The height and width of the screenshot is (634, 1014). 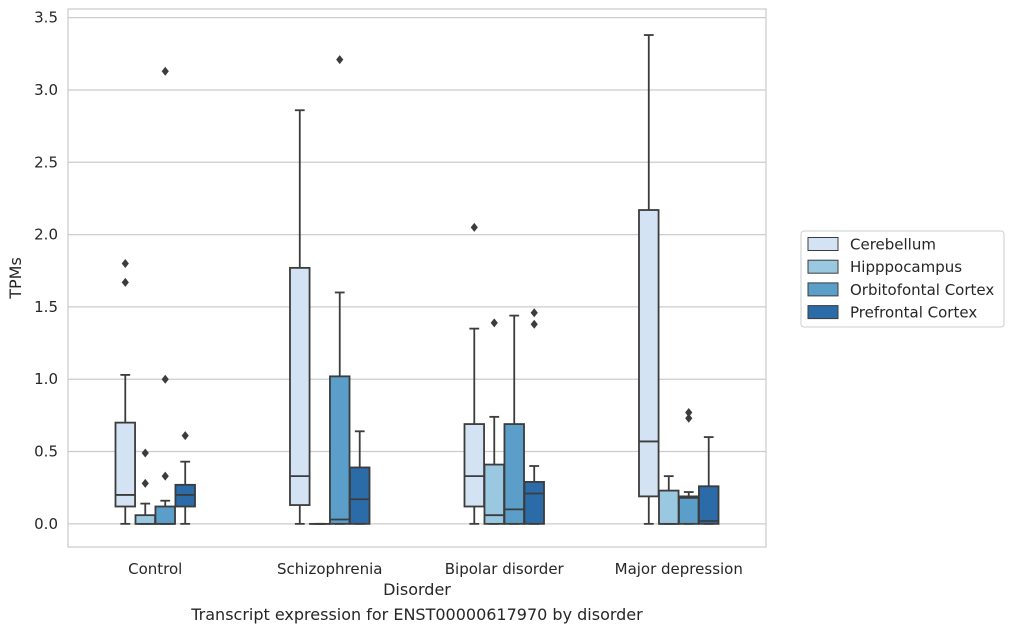 I want to click on y-tick-label: 1.0, so click(x=46, y=379).